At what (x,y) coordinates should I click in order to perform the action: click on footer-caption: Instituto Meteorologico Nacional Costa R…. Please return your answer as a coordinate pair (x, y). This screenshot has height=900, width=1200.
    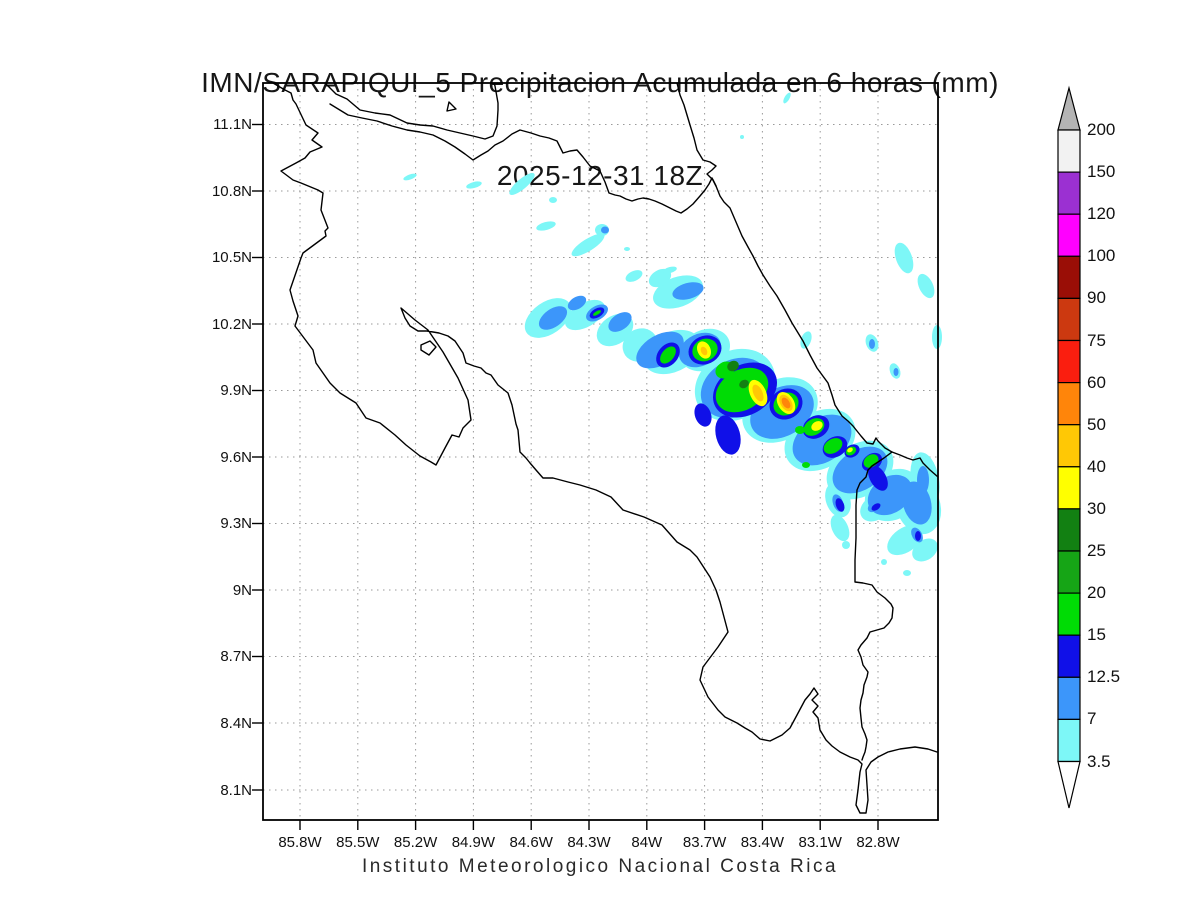
    Looking at the image, I should click on (600, 866).